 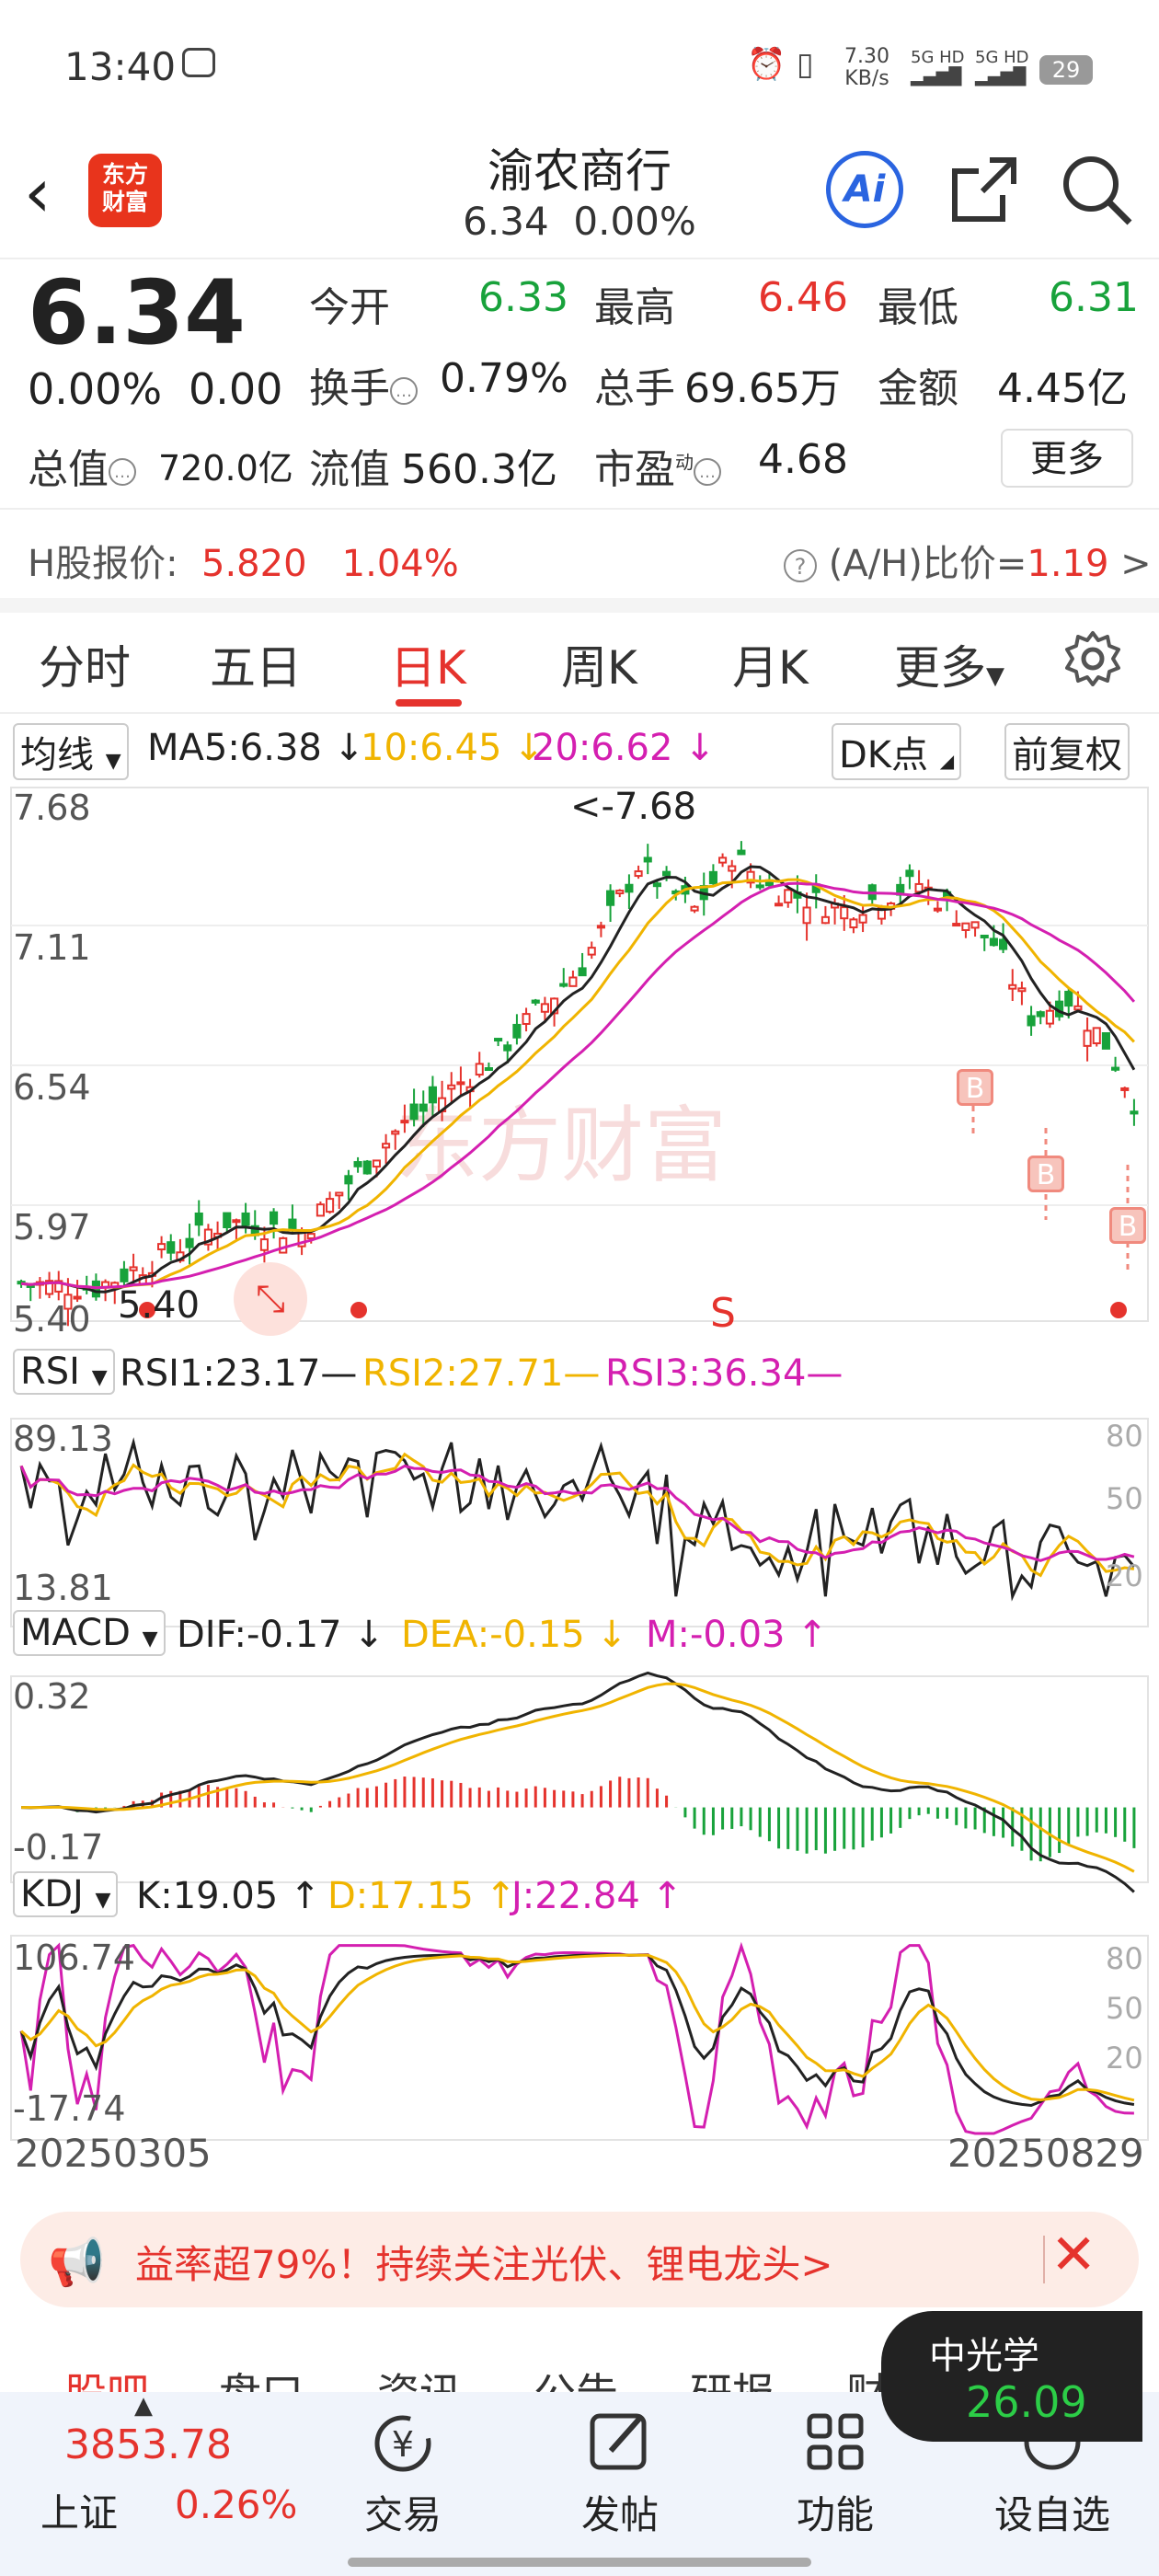 What do you see at coordinates (732, 2376) in the screenshot?
I see `tab-research: 研报` at bounding box center [732, 2376].